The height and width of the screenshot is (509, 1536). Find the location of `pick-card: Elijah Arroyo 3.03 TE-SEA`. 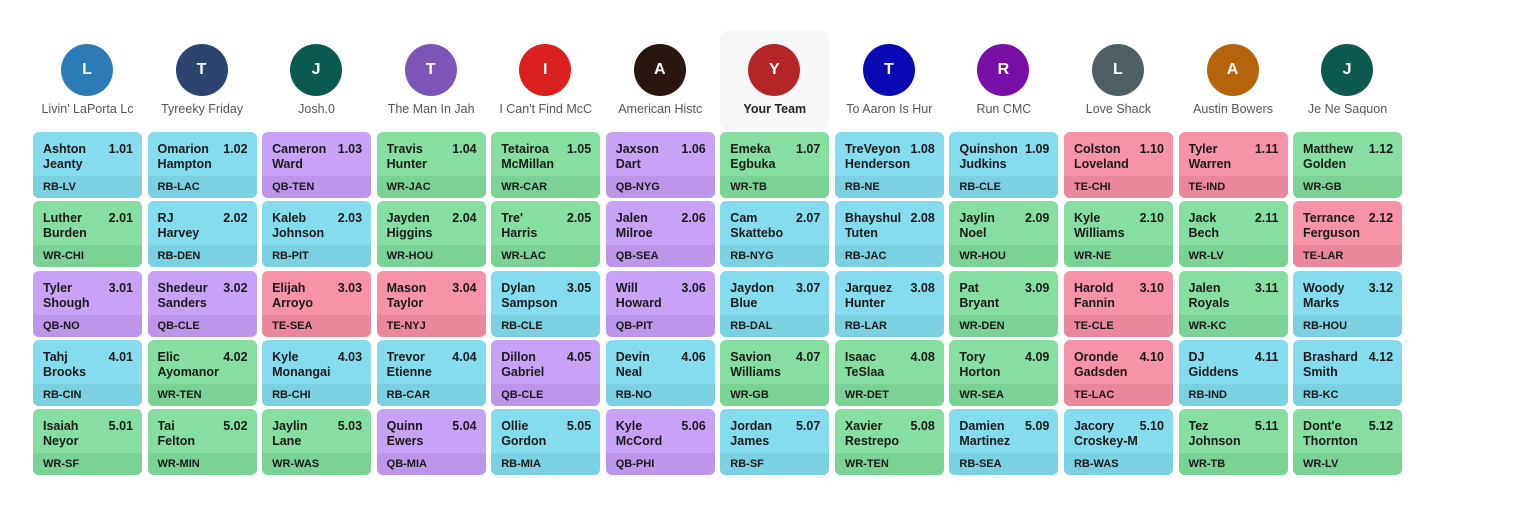

pick-card: Elijah Arroyo 3.03 TE-SEA is located at coordinates (317, 303).